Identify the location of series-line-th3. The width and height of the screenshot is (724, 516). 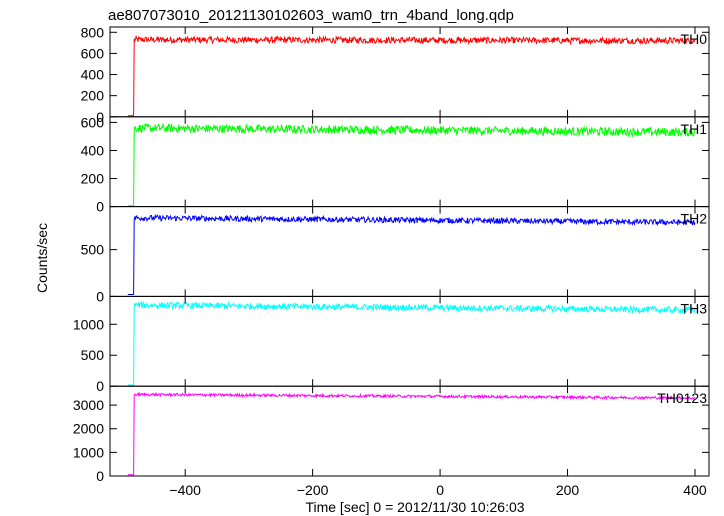
(411, 343).